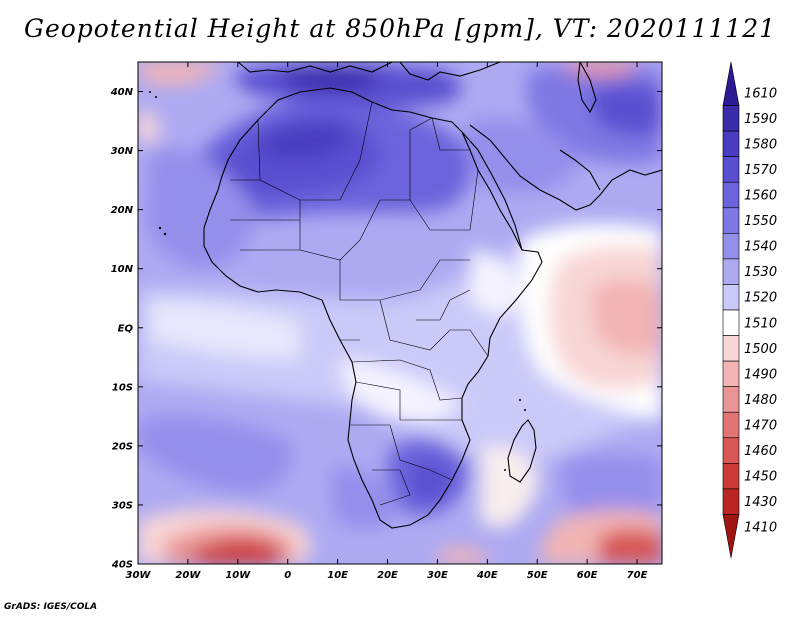 This screenshot has height=618, width=800. I want to click on lon-tick-label: 70E, so click(637, 575).